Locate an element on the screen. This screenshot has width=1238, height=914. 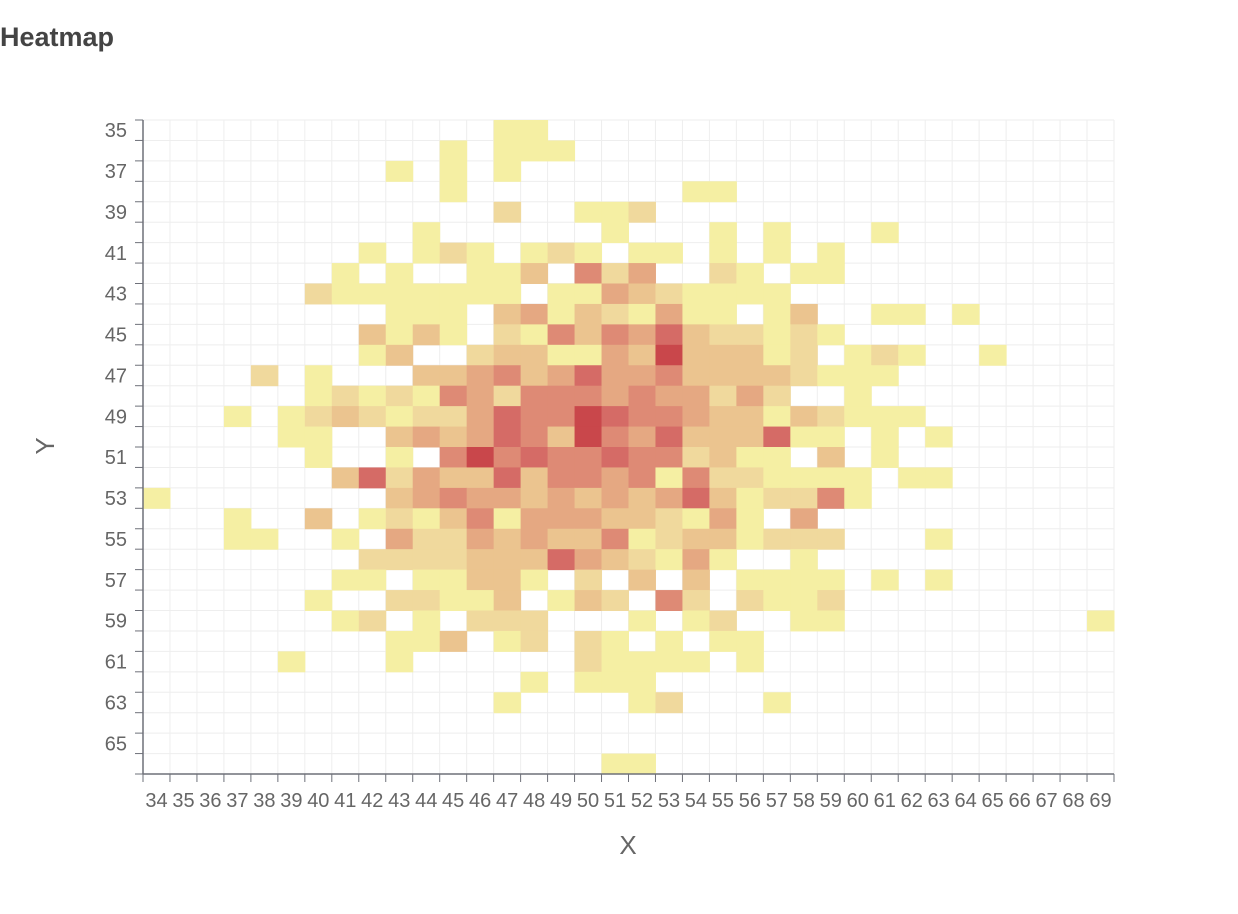
x-tick-label: 46 is located at coordinates (480, 801).